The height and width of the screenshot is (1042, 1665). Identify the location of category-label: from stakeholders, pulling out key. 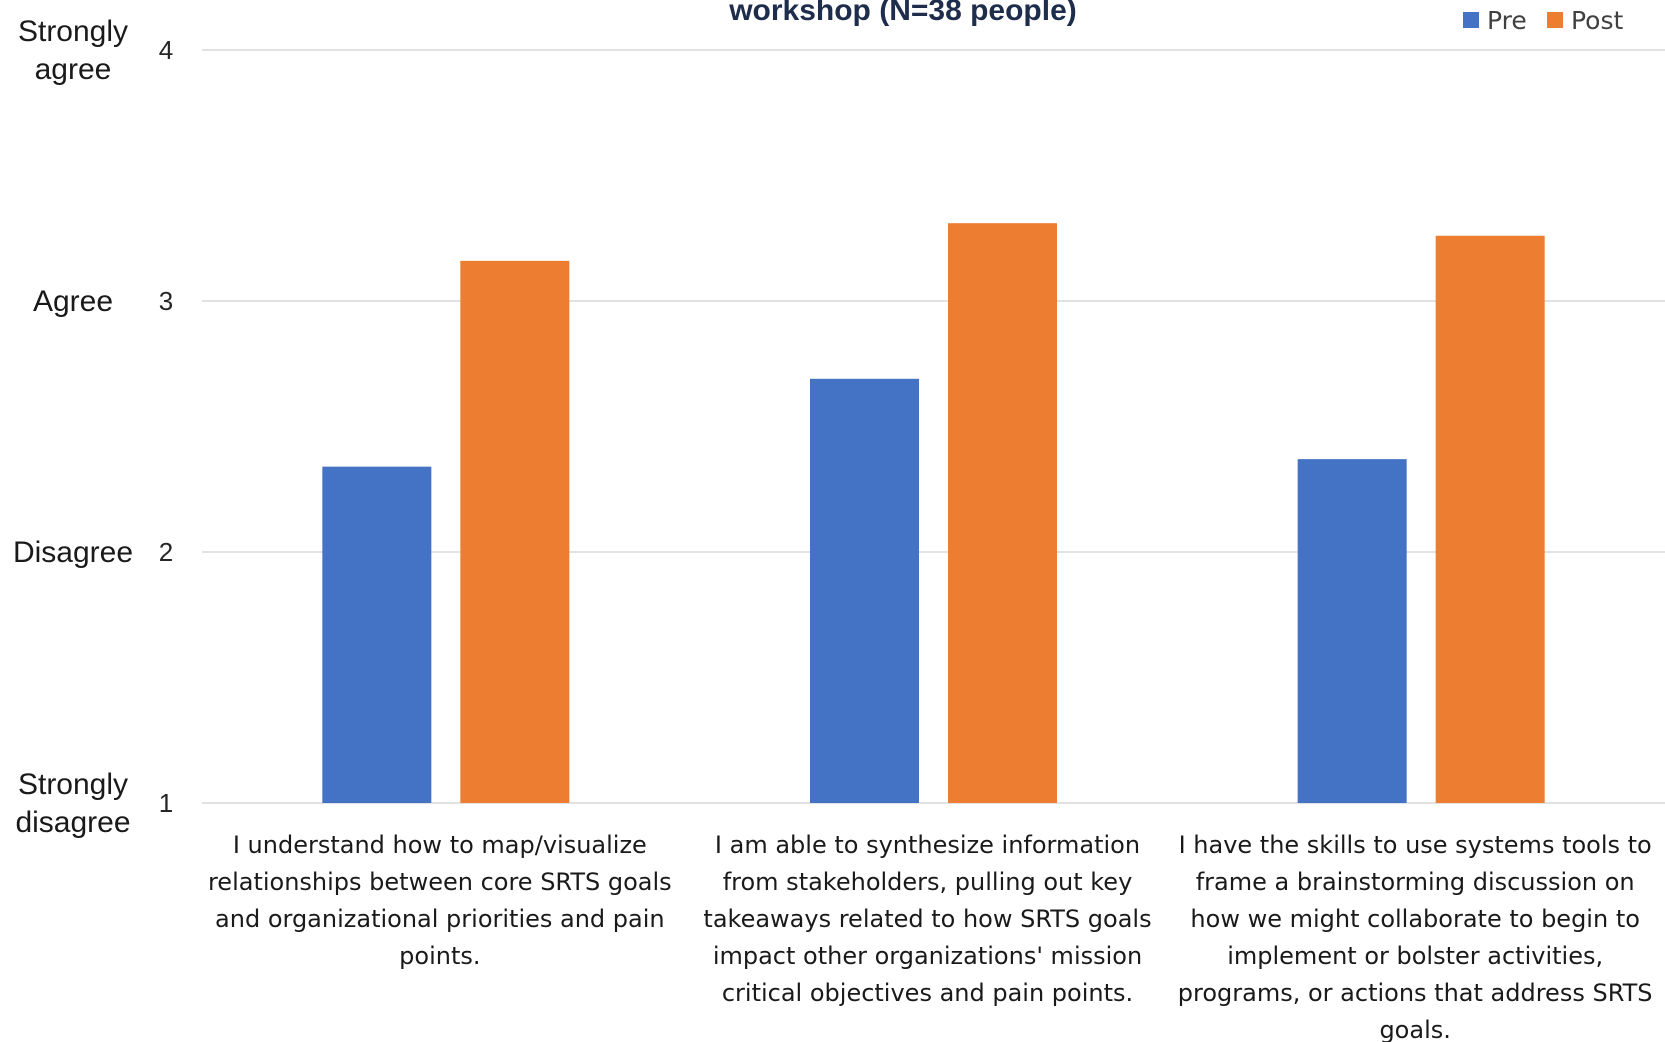
(928, 882).